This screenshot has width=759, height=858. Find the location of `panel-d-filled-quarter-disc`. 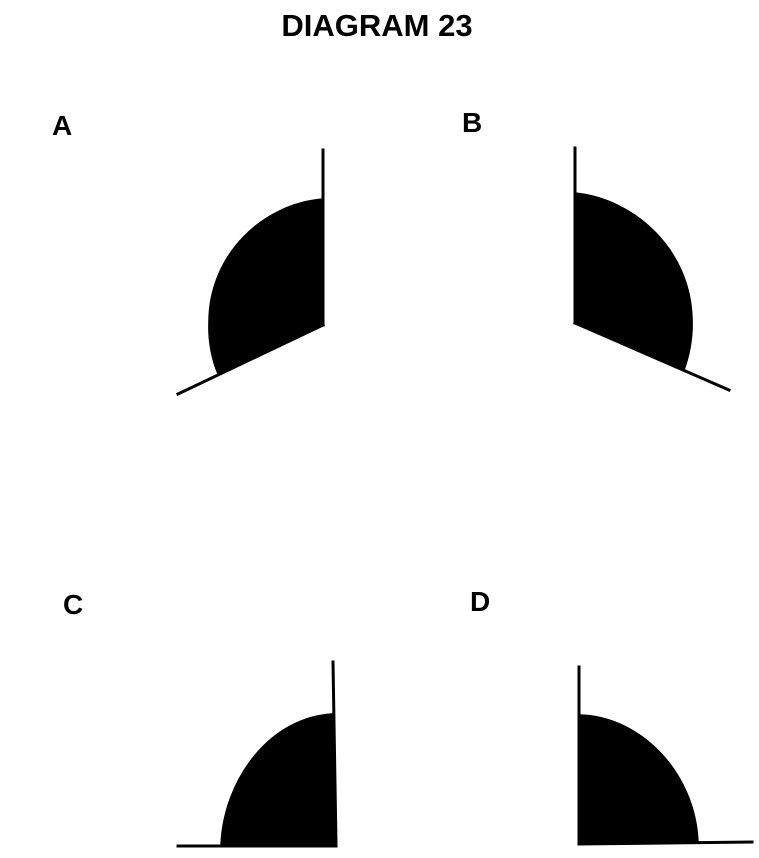

panel-d-filled-quarter-disc is located at coordinates (638, 779).